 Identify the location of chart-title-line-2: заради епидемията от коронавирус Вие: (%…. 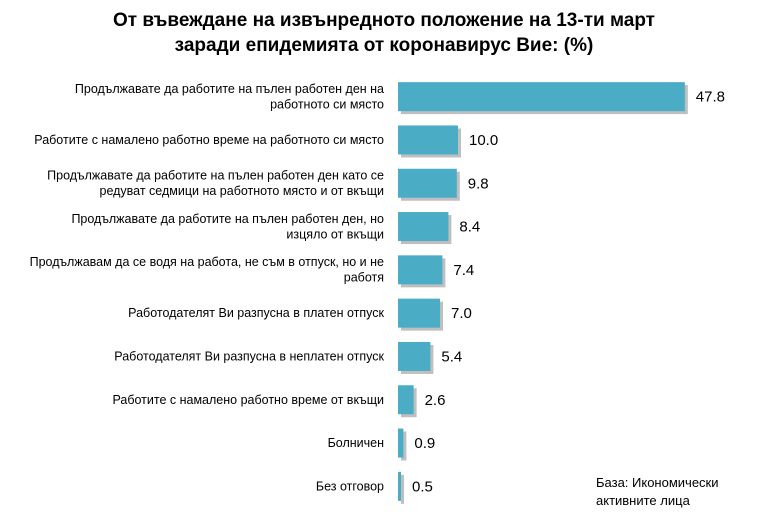
(384, 45).